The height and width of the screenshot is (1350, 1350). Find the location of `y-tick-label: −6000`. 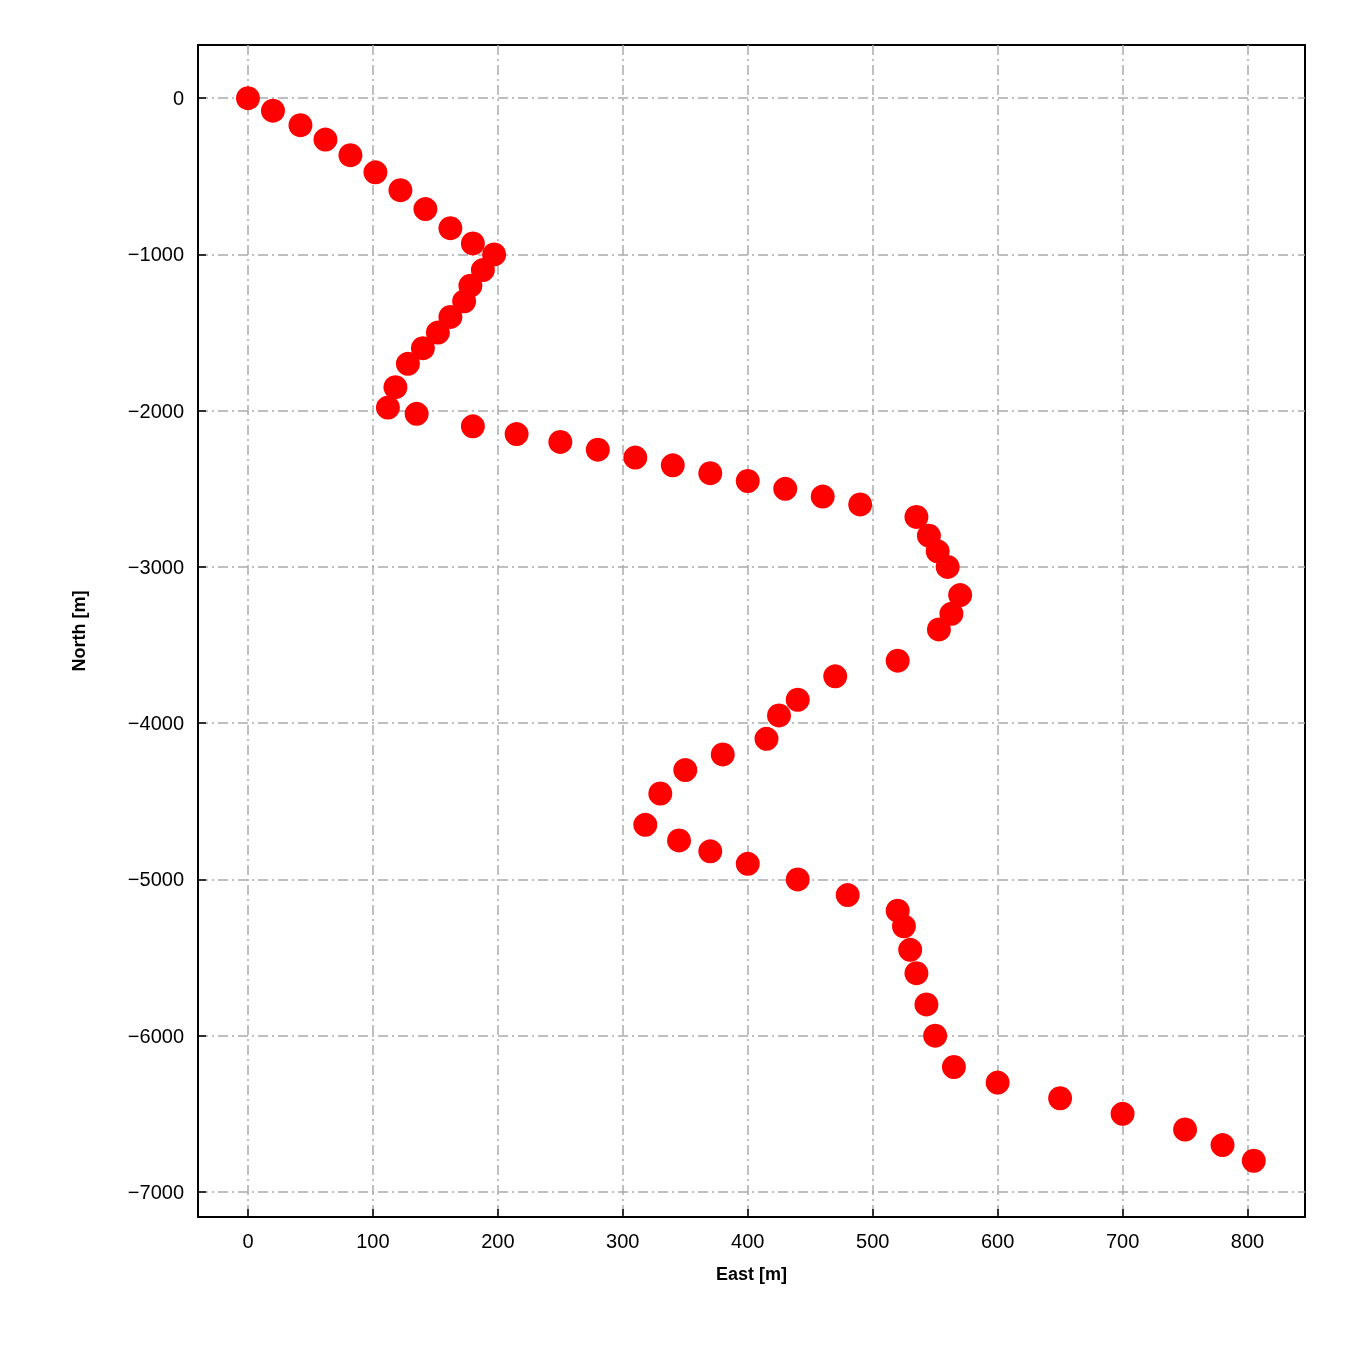

y-tick-label: −6000 is located at coordinates (155, 1035).